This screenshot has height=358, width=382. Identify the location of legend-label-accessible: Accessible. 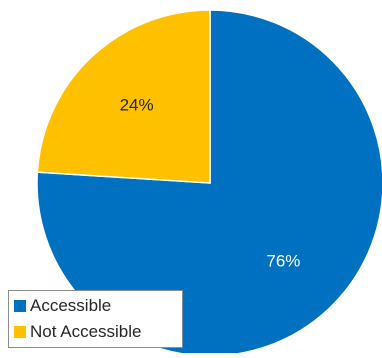
(71, 305).